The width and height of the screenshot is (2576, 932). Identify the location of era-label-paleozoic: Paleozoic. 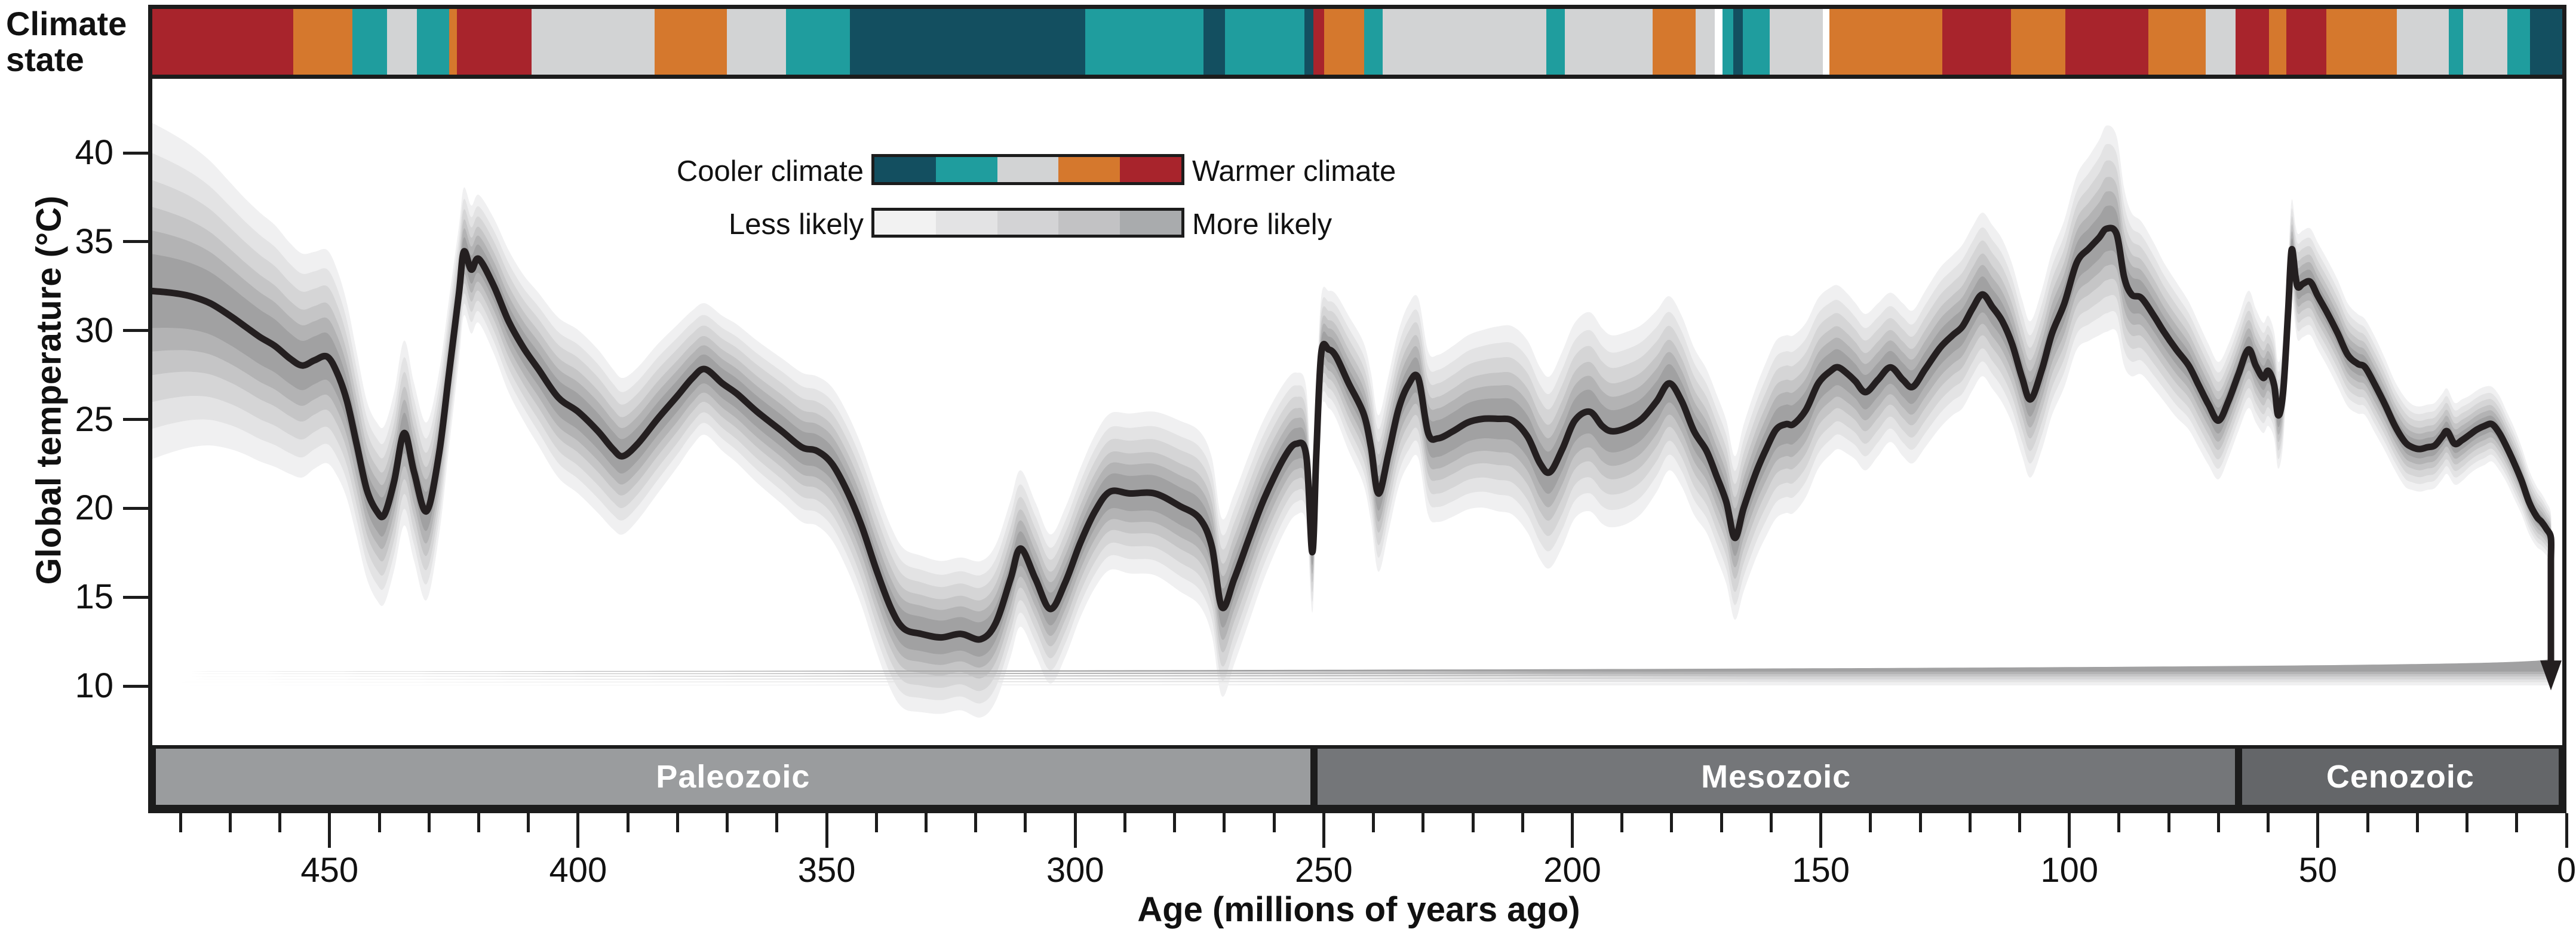
(733, 777).